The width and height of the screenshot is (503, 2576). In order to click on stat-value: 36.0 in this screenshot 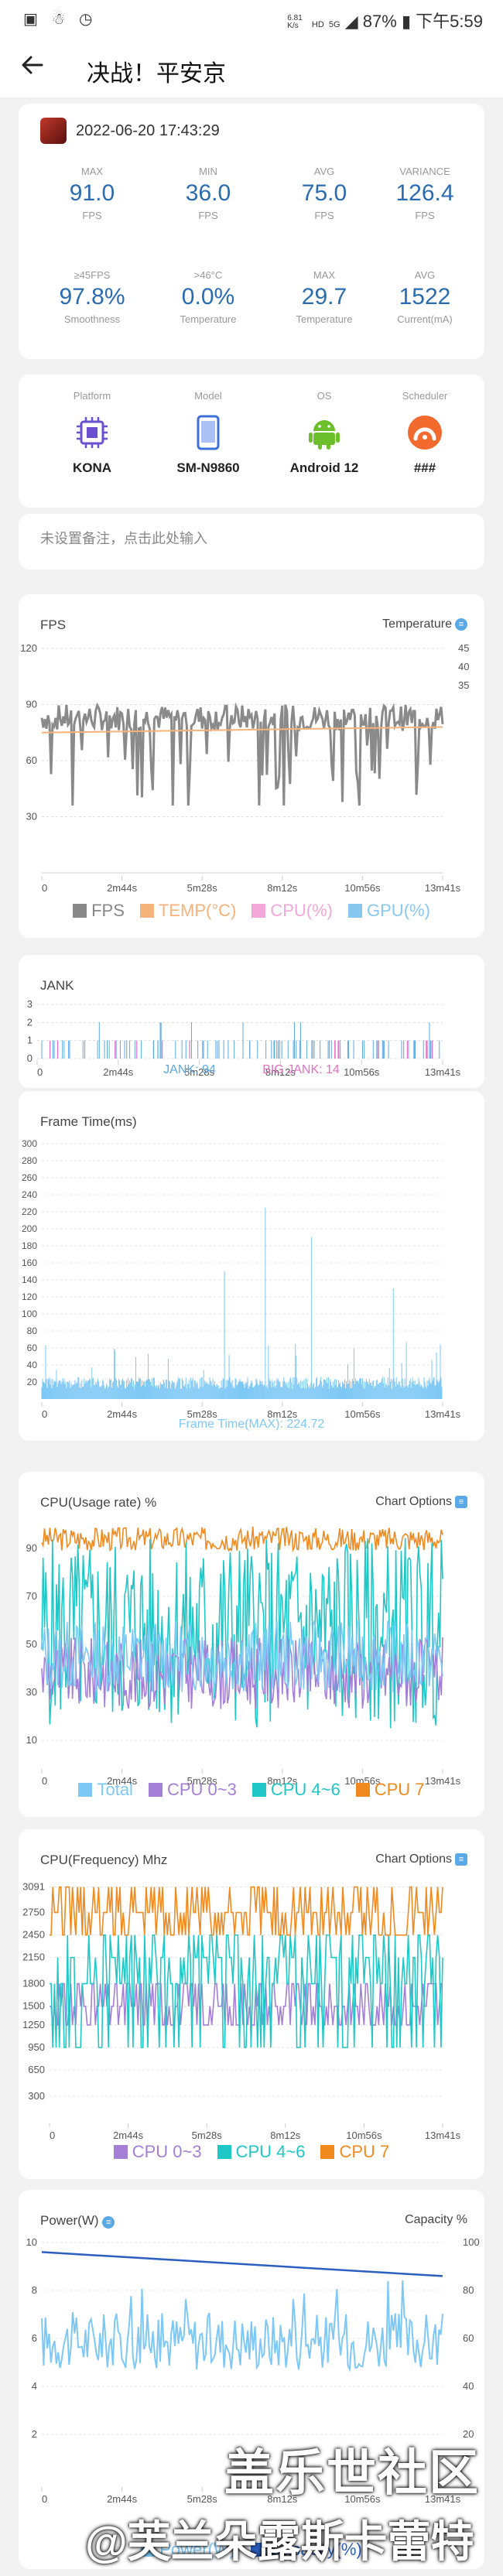, I will do `click(208, 193)`.